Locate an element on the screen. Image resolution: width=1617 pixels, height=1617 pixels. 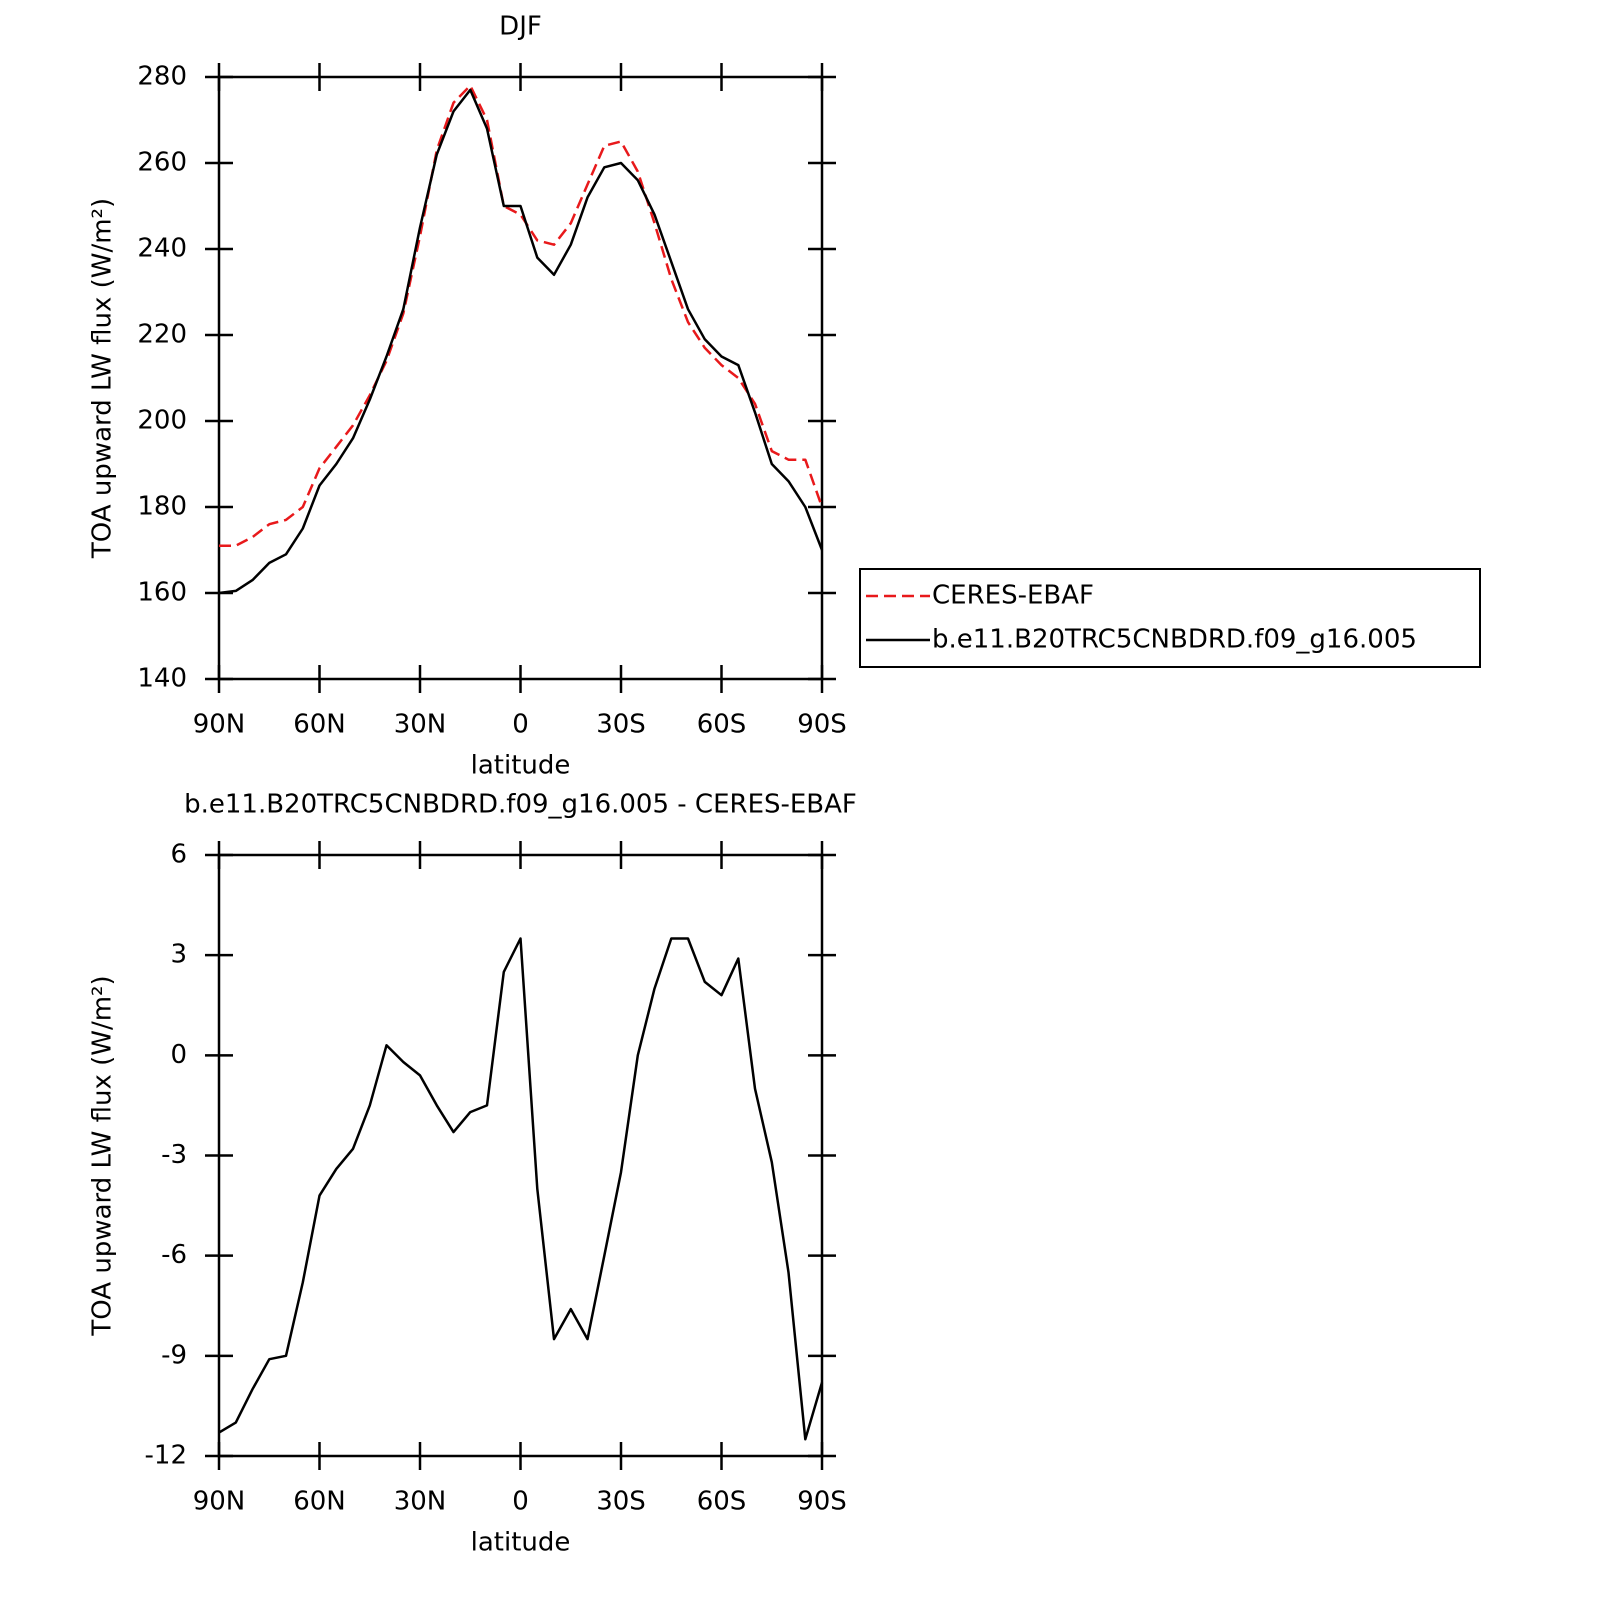
y-tick-label: 220 is located at coordinates (162, 335).